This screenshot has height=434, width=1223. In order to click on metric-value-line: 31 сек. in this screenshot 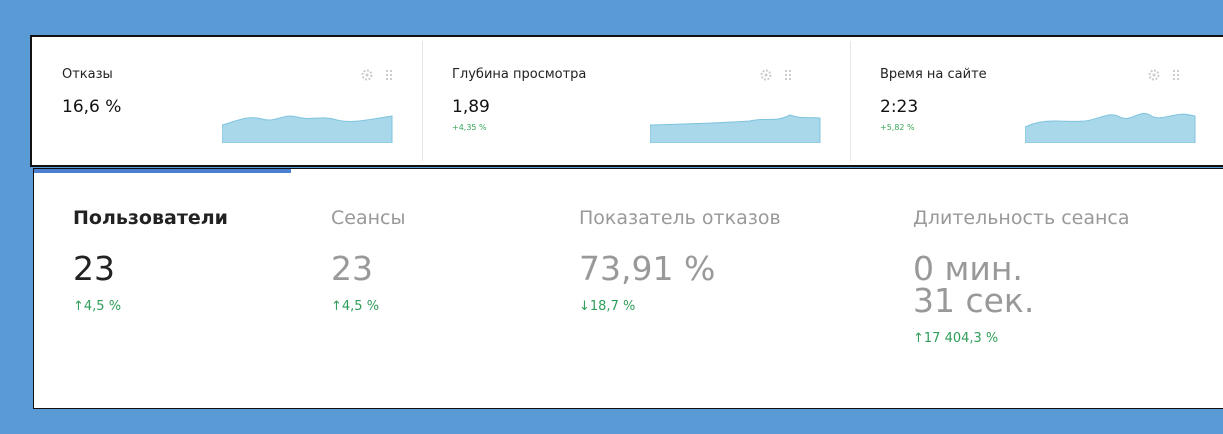, I will do `click(974, 300)`.